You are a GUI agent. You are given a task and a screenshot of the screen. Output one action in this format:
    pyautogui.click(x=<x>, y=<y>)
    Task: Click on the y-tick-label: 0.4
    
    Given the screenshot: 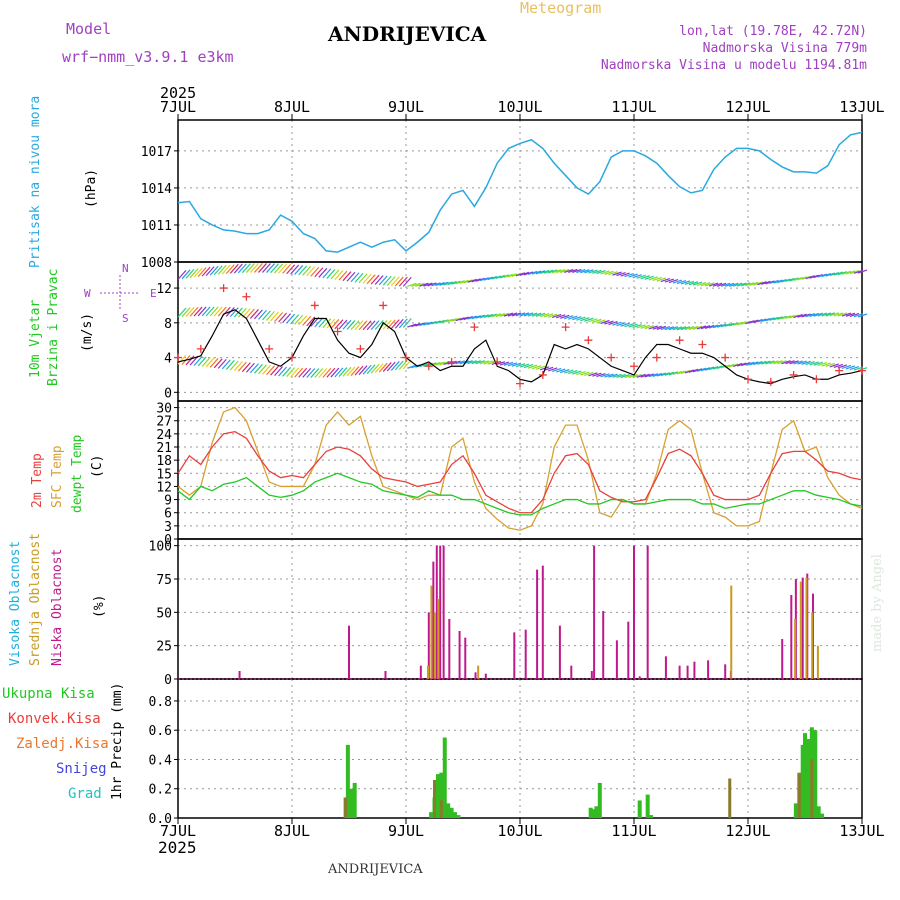 What is the action you would take?
    pyautogui.click(x=161, y=760)
    